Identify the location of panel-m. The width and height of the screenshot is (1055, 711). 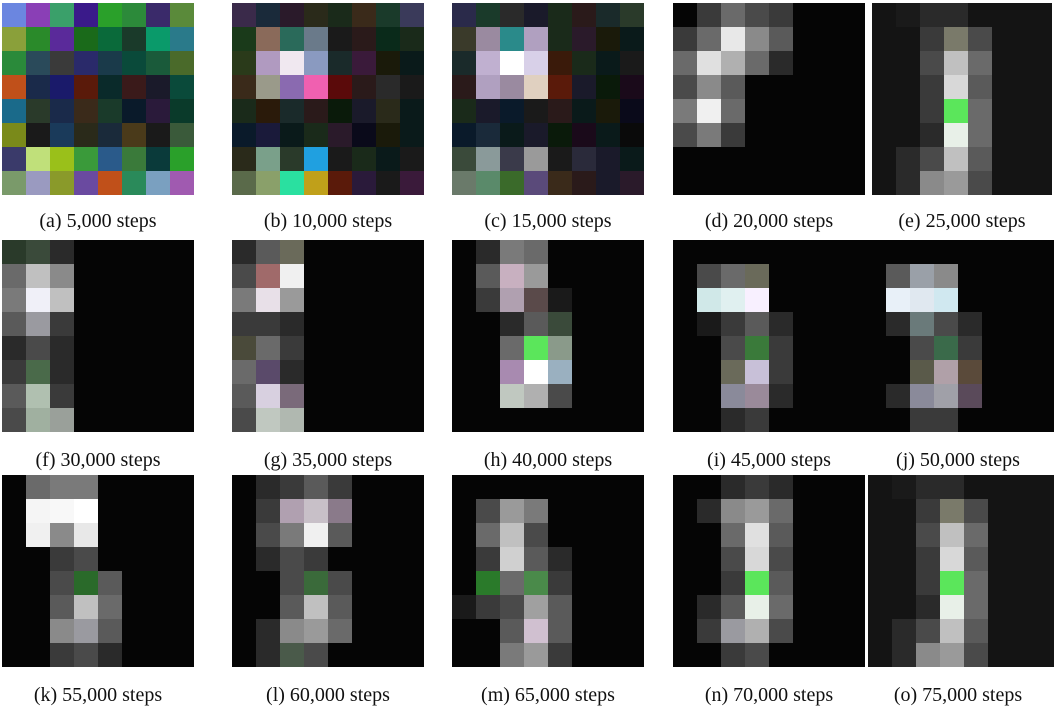
(548, 571).